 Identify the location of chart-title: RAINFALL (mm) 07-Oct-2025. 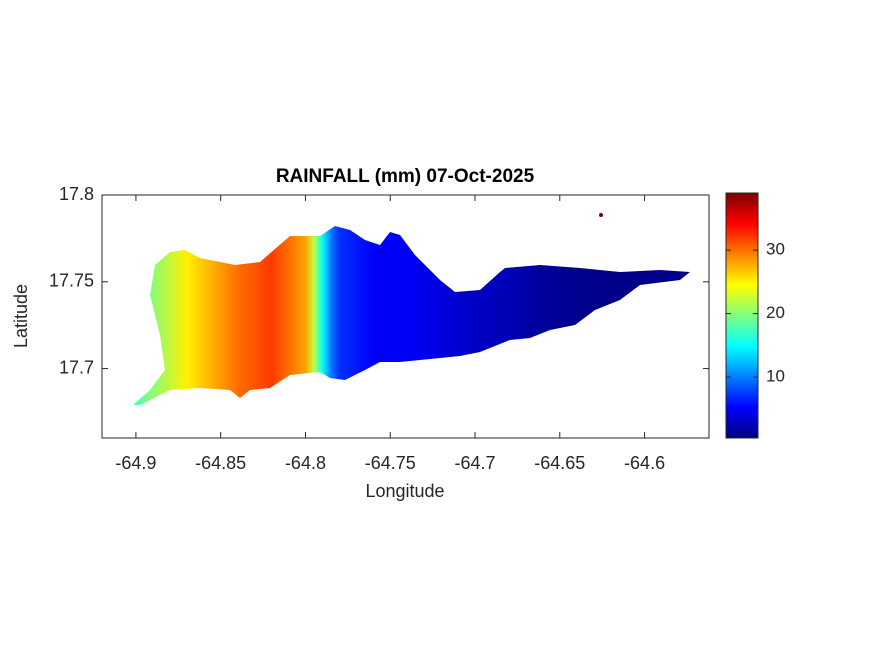
(405, 176).